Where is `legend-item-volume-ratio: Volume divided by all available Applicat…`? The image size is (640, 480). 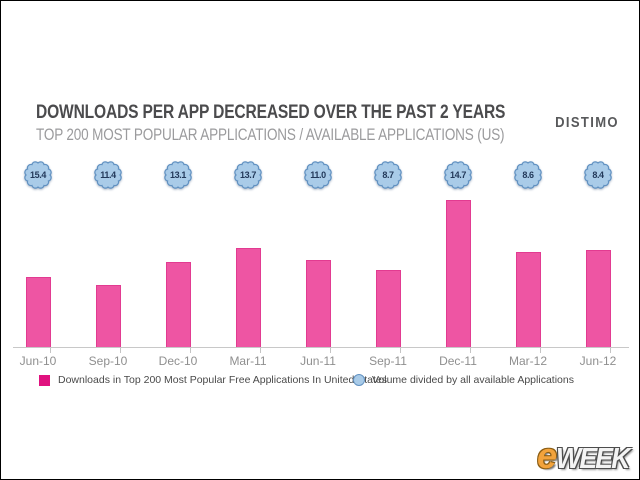
legend-item-volume-ratio: Volume divided by all available Applicat… is located at coordinates (463, 380).